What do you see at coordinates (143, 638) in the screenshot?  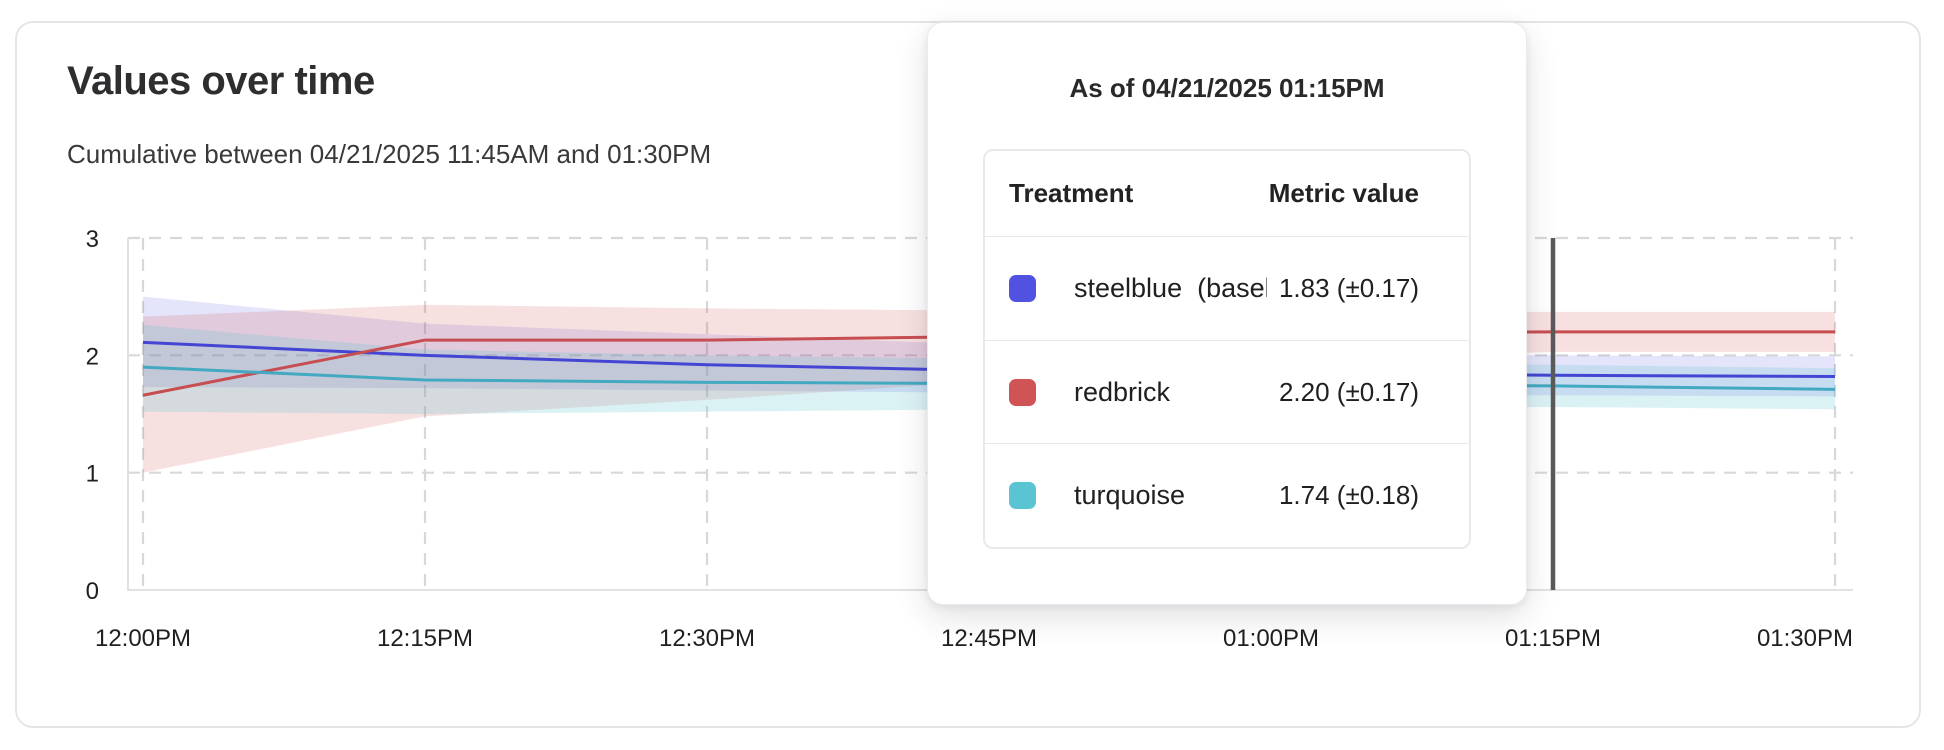 I see `x-tick-label: 12:00PM` at bounding box center [143, 638].